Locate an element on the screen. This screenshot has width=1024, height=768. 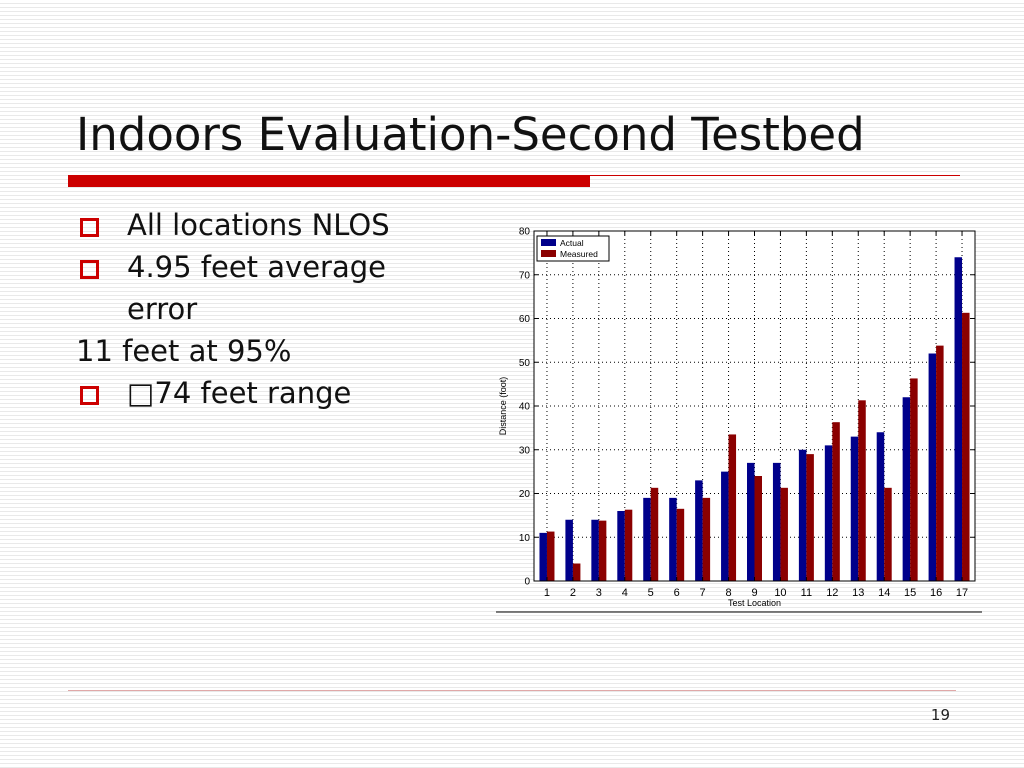
x-tick-label: 10 is located at coordinates (780, 593).